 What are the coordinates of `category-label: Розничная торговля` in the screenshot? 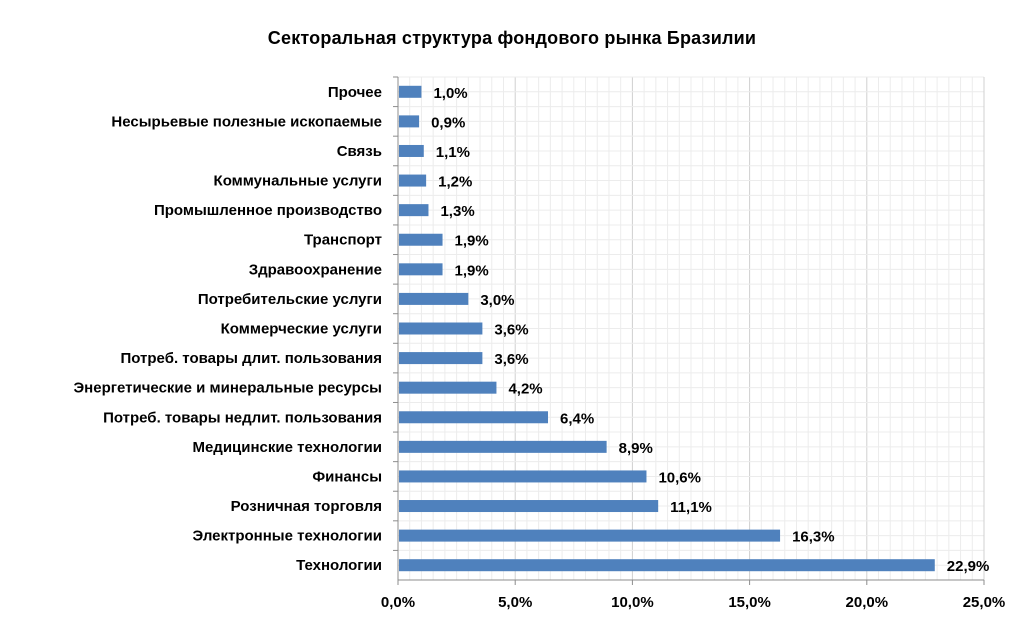 It's located at (306, 506).